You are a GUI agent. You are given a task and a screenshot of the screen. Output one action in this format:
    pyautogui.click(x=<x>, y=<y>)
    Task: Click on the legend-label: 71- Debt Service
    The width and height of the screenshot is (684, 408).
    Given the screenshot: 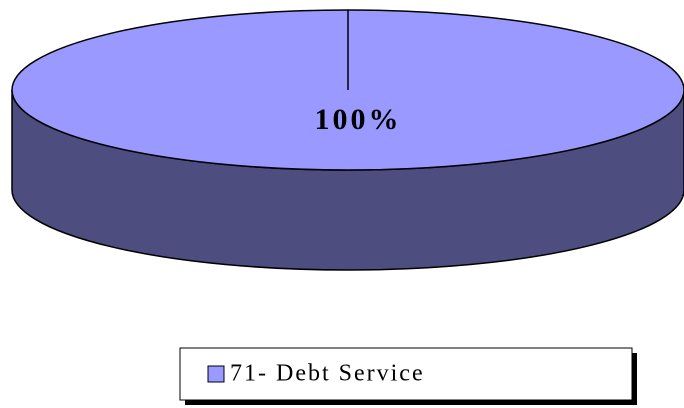 What is the action you would take?
    pyautogui.click(x=327, y=374)
    